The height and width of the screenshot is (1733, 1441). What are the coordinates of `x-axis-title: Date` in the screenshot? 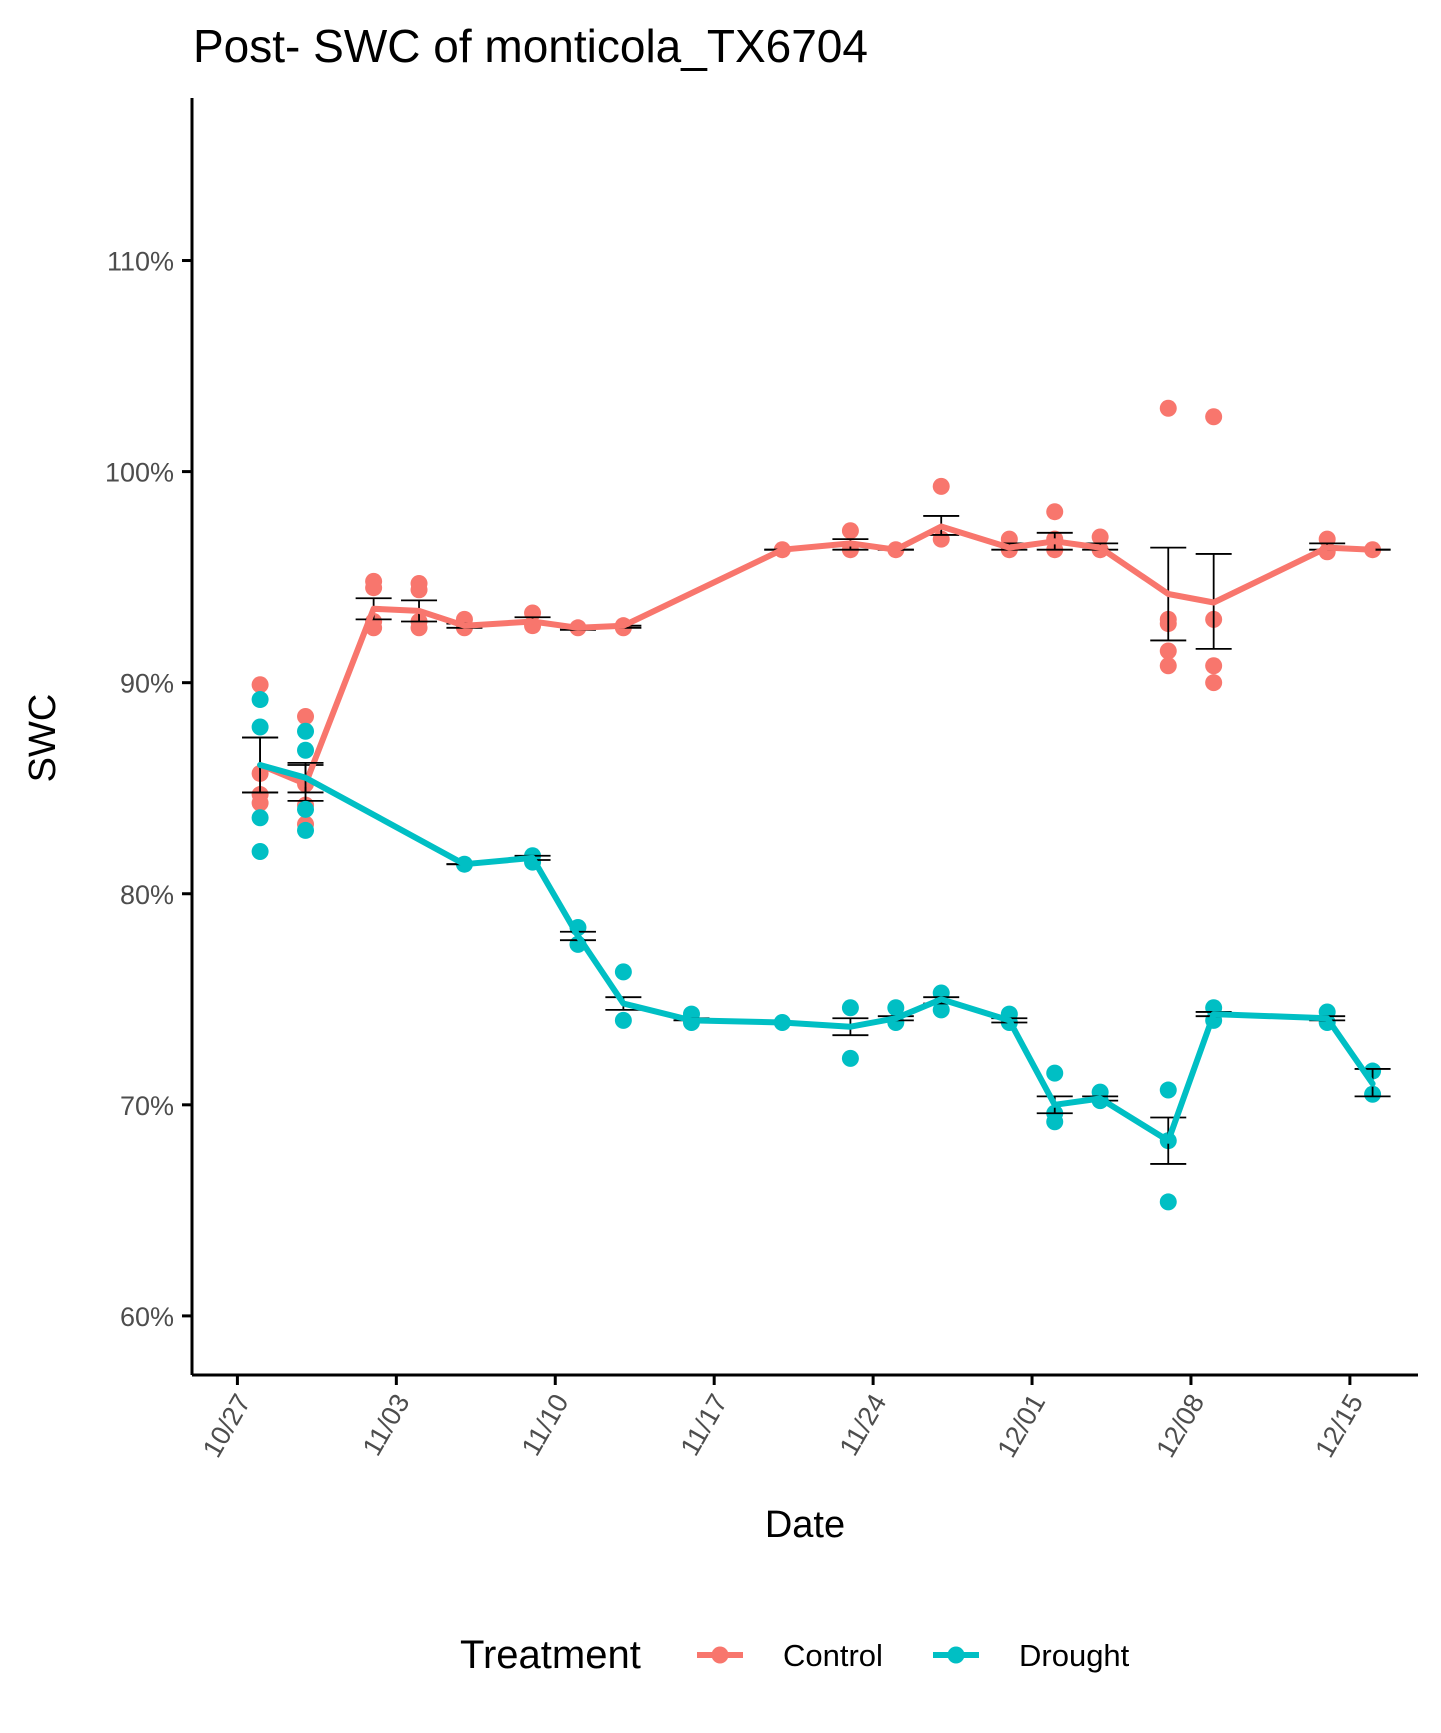 It's located at (805, 1525).